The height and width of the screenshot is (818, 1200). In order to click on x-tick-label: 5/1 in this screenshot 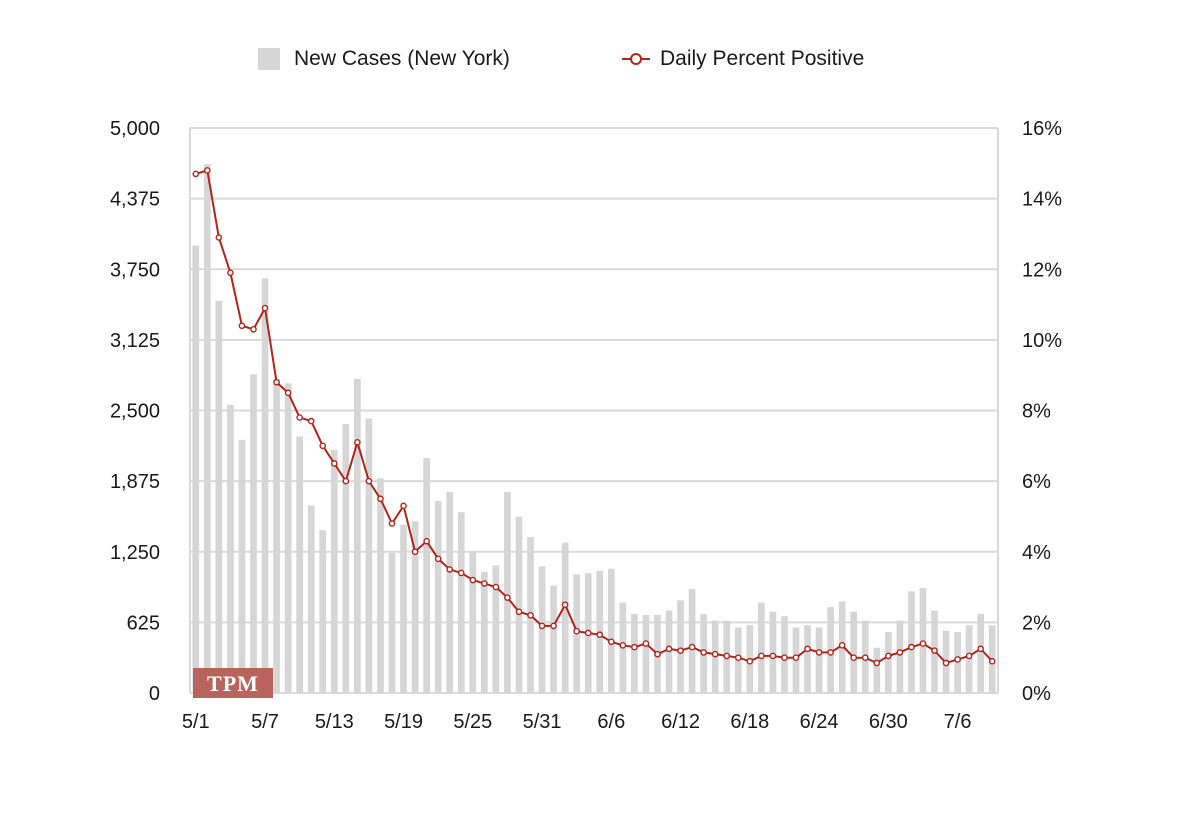, I will do `click(196, 722)`.